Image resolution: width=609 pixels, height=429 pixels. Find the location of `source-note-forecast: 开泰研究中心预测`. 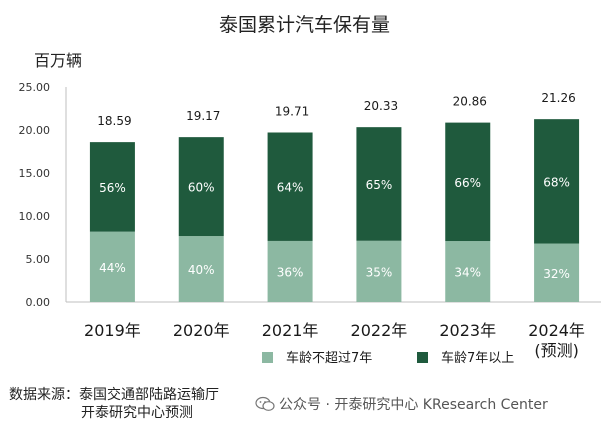

source-note-forecast: 开泰研究中心预测 is located at coordinates (137, 413).